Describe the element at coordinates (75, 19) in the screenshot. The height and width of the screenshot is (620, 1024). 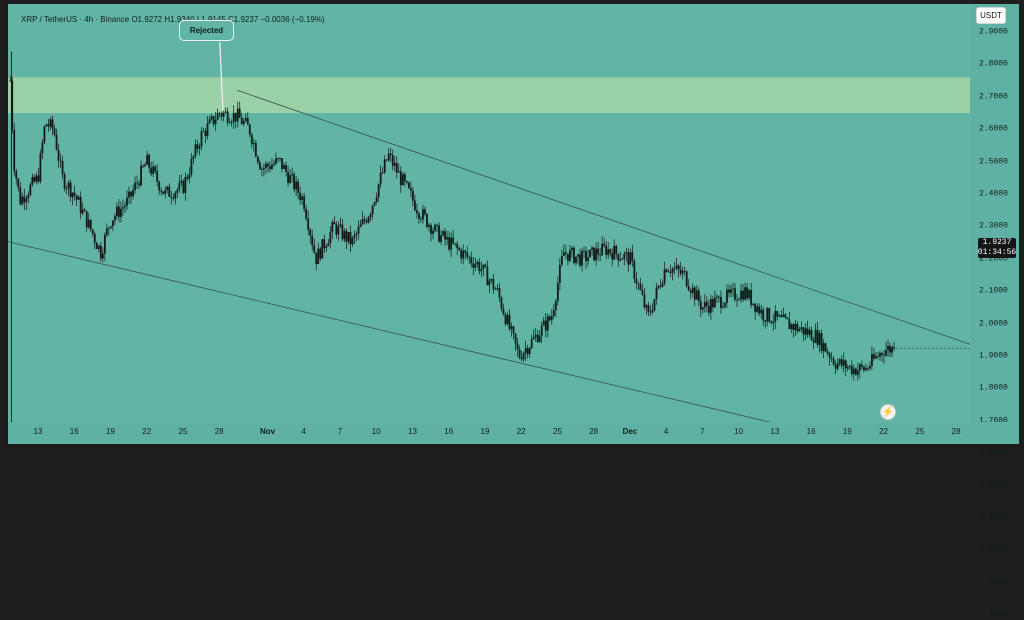
I see `symbol-name: XRP / TetherUS · 4h · Binance` at that location.